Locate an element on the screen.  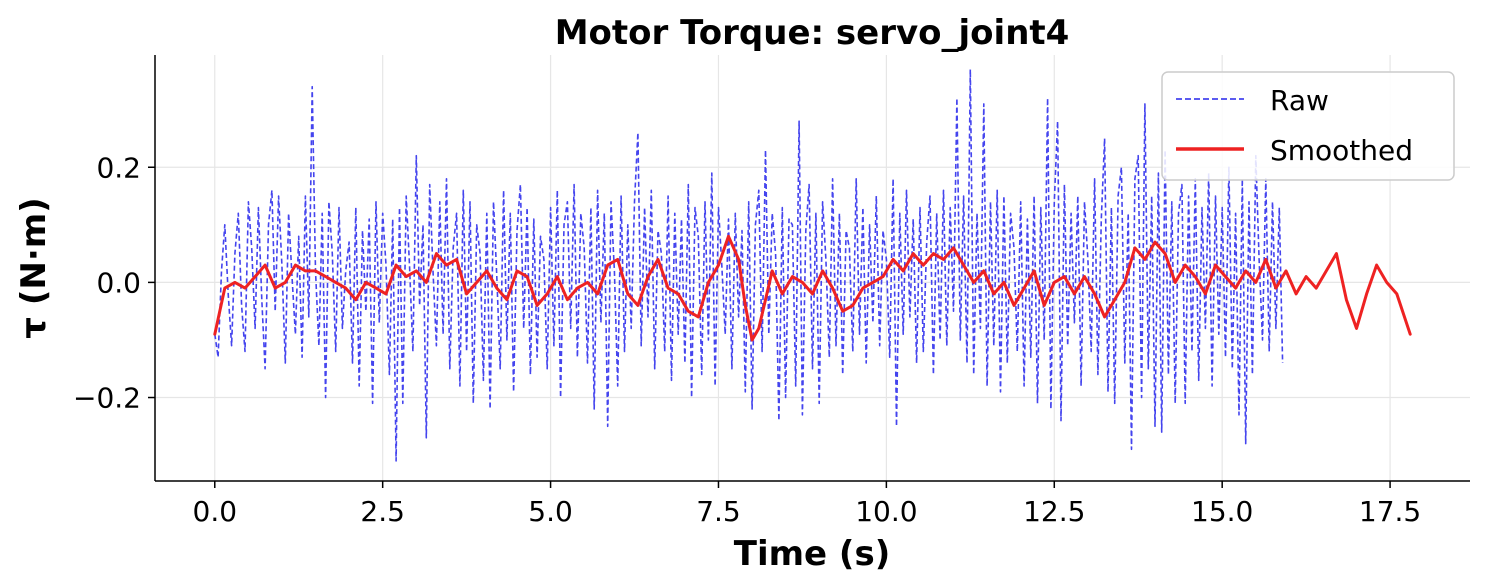
y-tick-label-0: −0.2 is located at coordinates (107, 398).